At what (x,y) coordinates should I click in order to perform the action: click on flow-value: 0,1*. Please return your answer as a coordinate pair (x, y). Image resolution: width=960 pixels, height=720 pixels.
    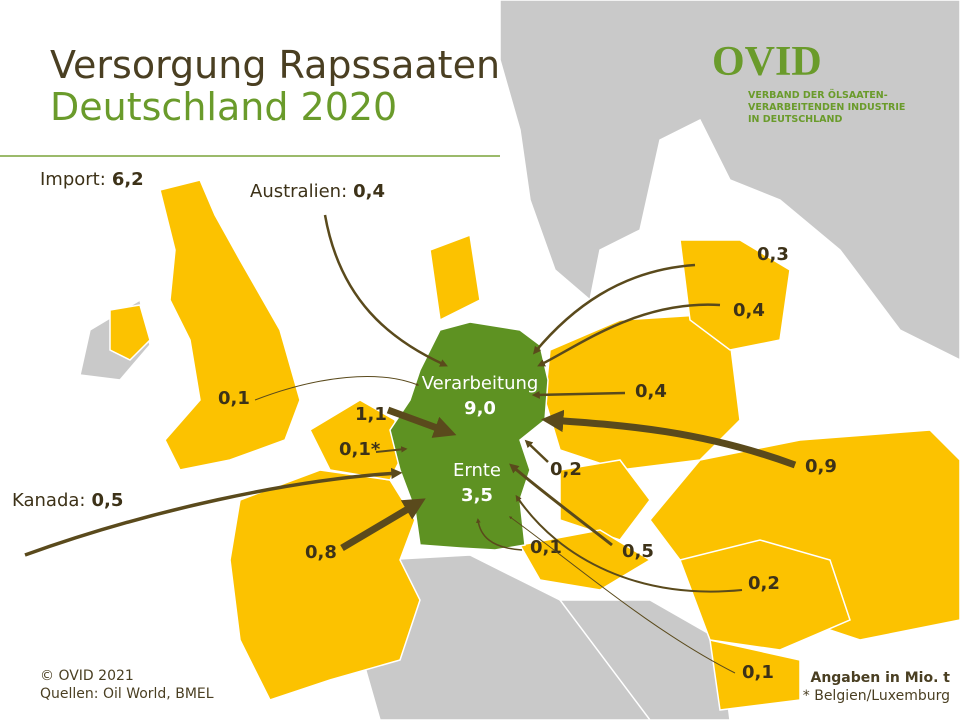
    Looking at the image, I should click on (360, 449).